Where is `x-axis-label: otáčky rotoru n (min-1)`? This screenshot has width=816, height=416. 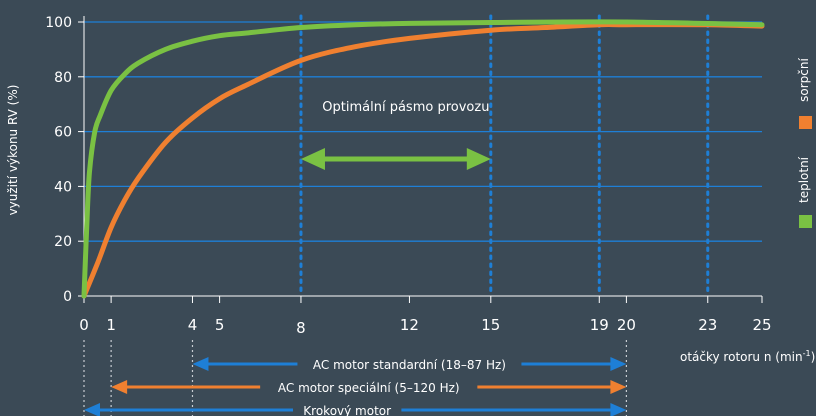
x-axis-label: otáčky rotoru n (min-1) is located at coordinates (747, 356).